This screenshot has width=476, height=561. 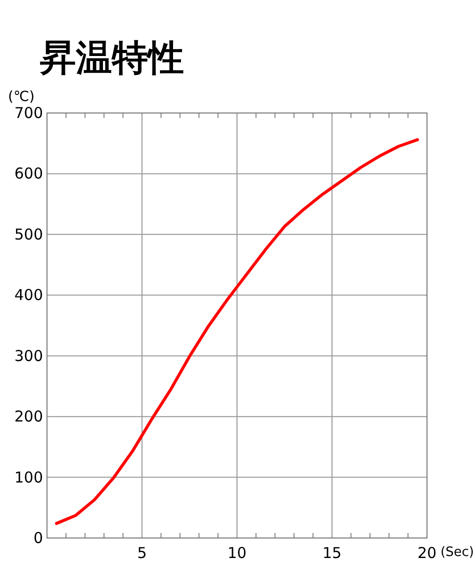 I want to click on y-tick-label: 500, so click(x=28, y=234).